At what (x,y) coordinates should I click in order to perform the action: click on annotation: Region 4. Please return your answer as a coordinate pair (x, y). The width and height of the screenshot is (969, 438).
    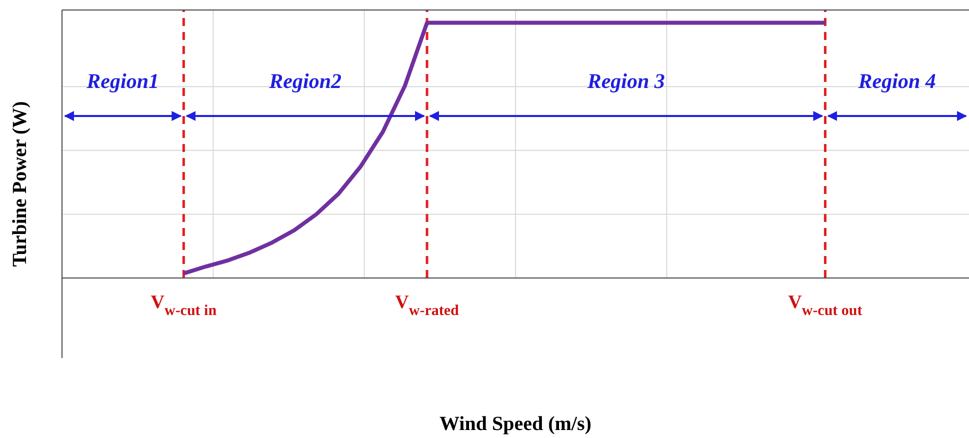
    Looking at the image, I should click on (896, 81).